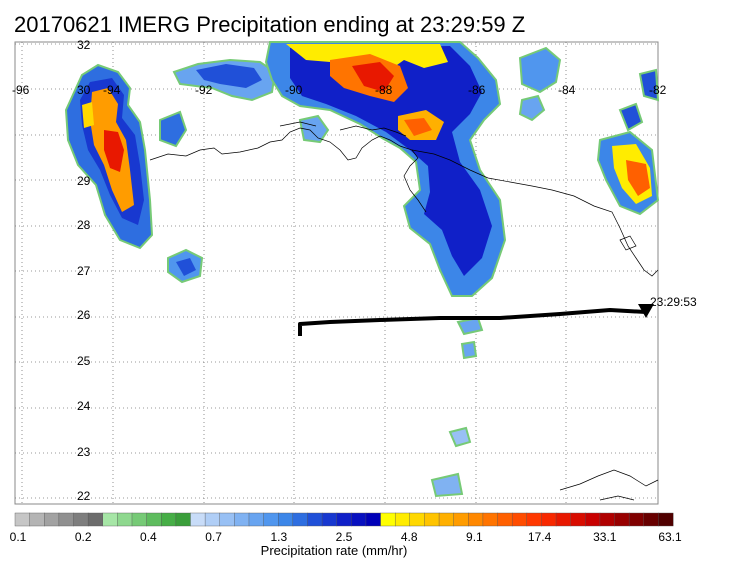 The height and width of the screenshot is (576, 747). I want to click on lon-label: -96, so click(21, 90).